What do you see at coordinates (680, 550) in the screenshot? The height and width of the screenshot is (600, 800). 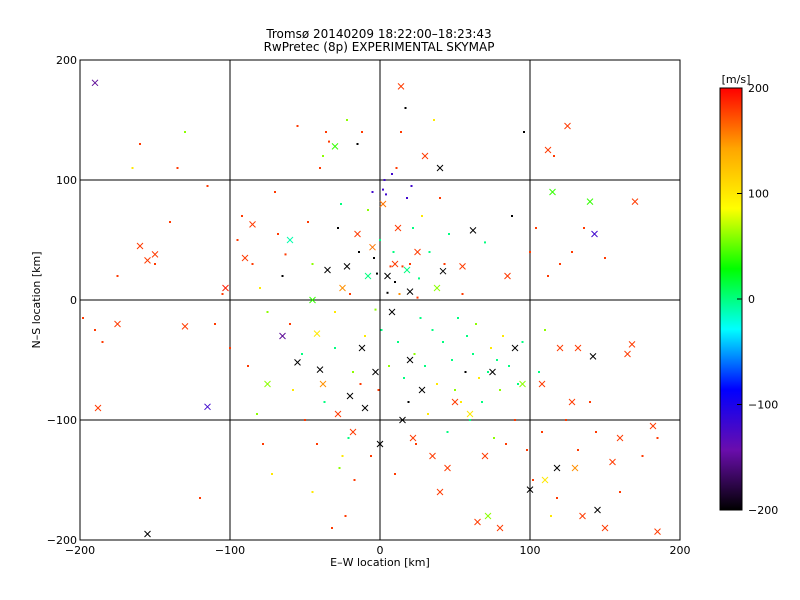 I see `x-tick-label: 200` at bounding box center [680, 550].